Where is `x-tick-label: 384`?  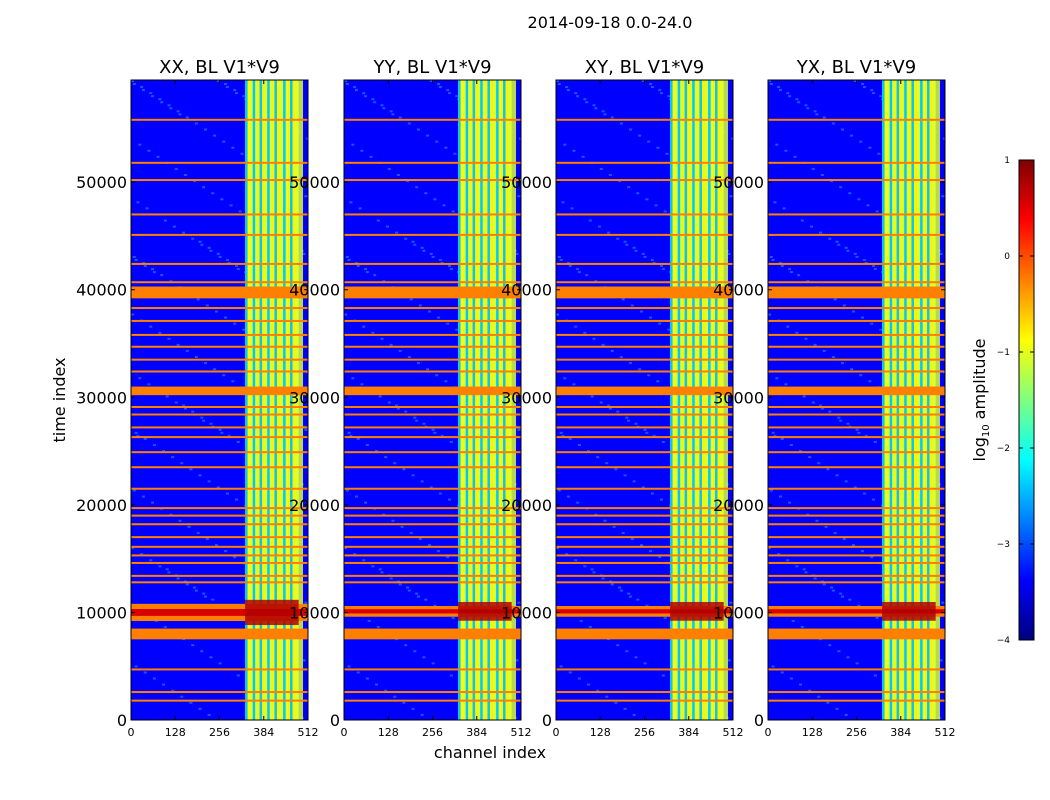
x-tick-label: 384 is located at coordinates (900, 732).